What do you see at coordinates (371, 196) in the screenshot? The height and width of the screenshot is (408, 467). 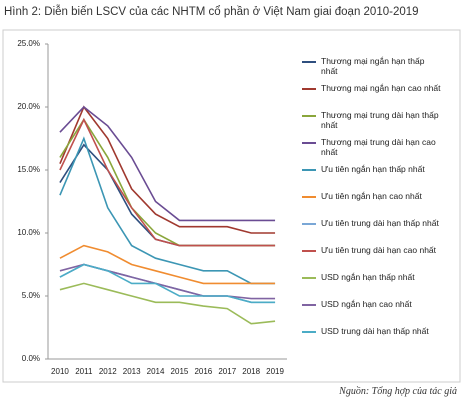 I see `legend-label: Ưu tiên ngắn hạn cao nhất` at bounding box center [371, 196].